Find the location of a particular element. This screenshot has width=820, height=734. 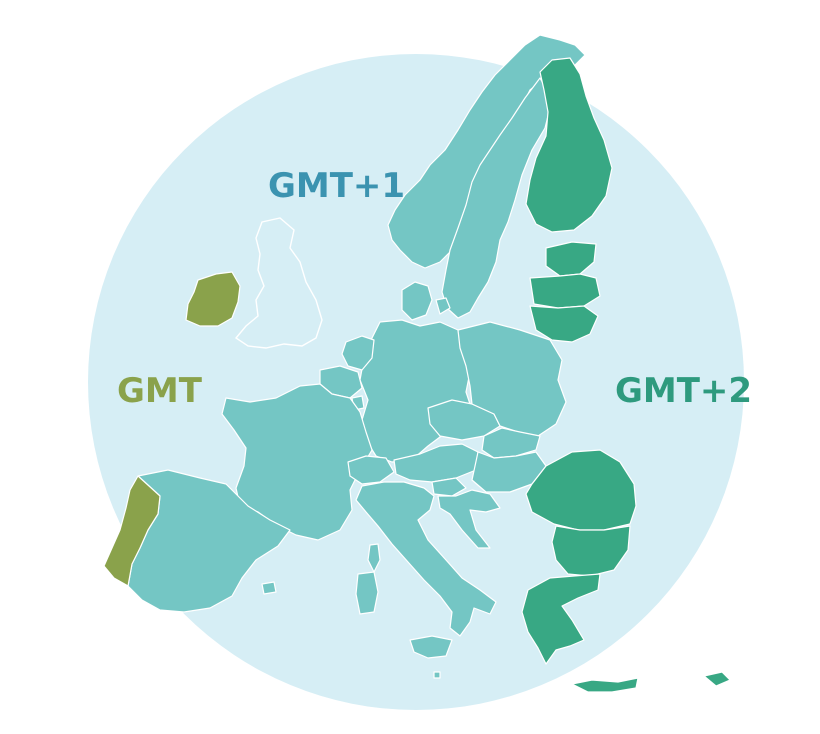

country-netherlands is located at coordinates (358, 353).